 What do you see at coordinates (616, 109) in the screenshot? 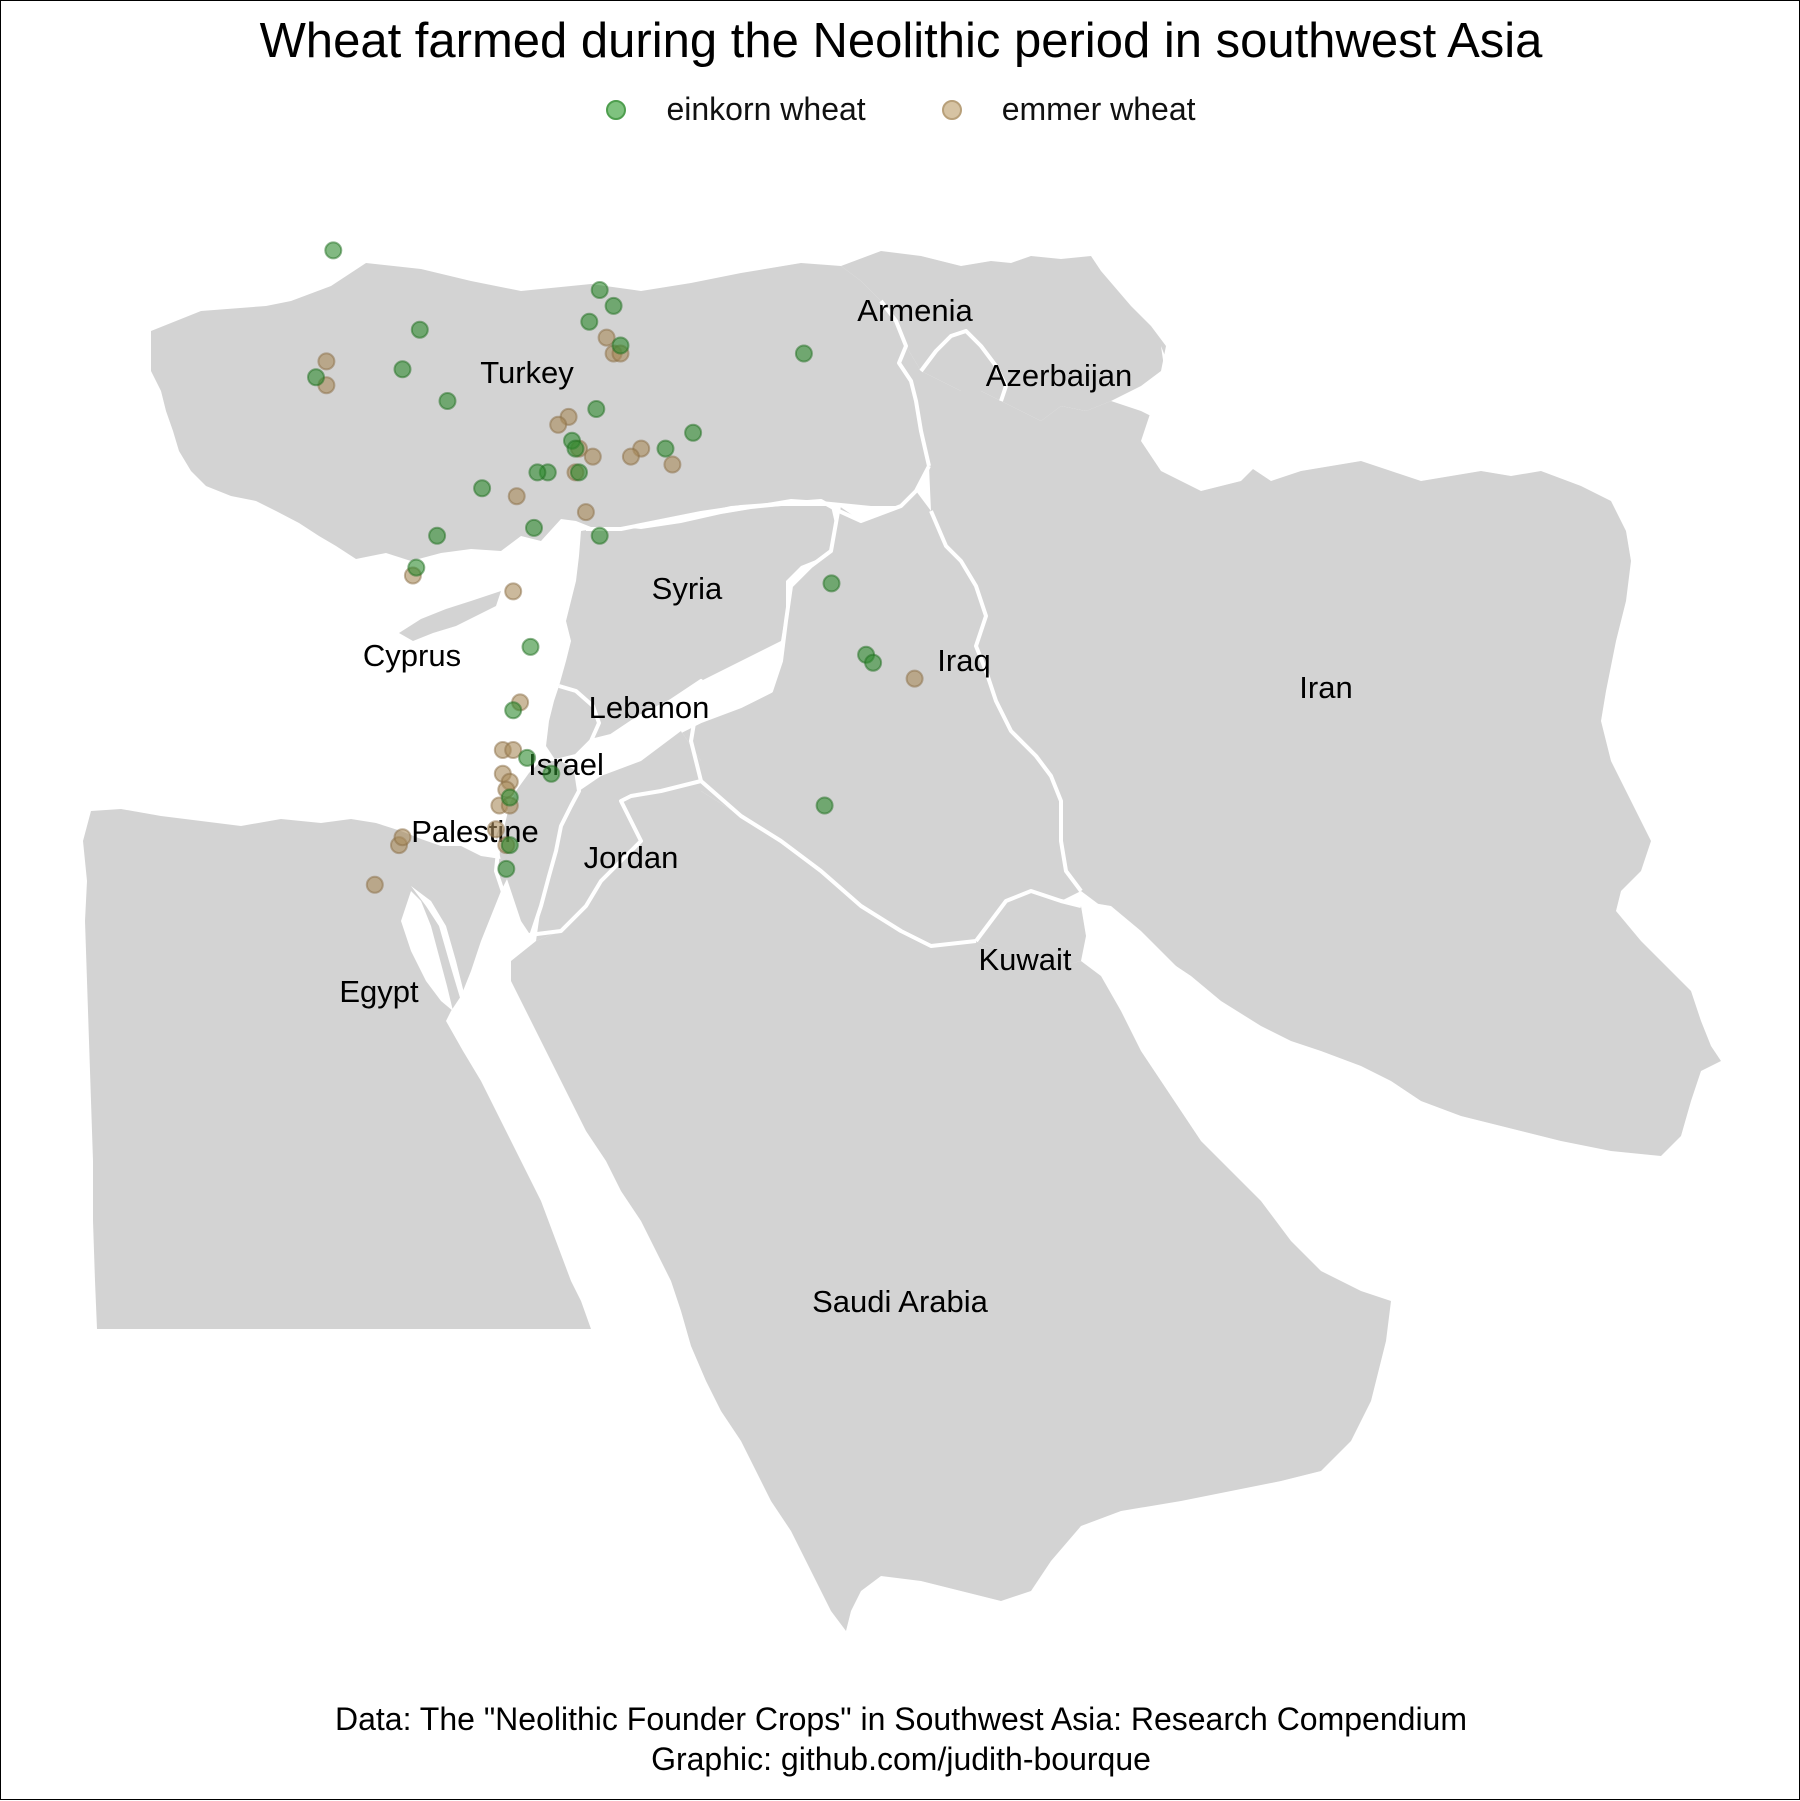
I see `einkorn-legend-dot` at bounding box center [616, 109].